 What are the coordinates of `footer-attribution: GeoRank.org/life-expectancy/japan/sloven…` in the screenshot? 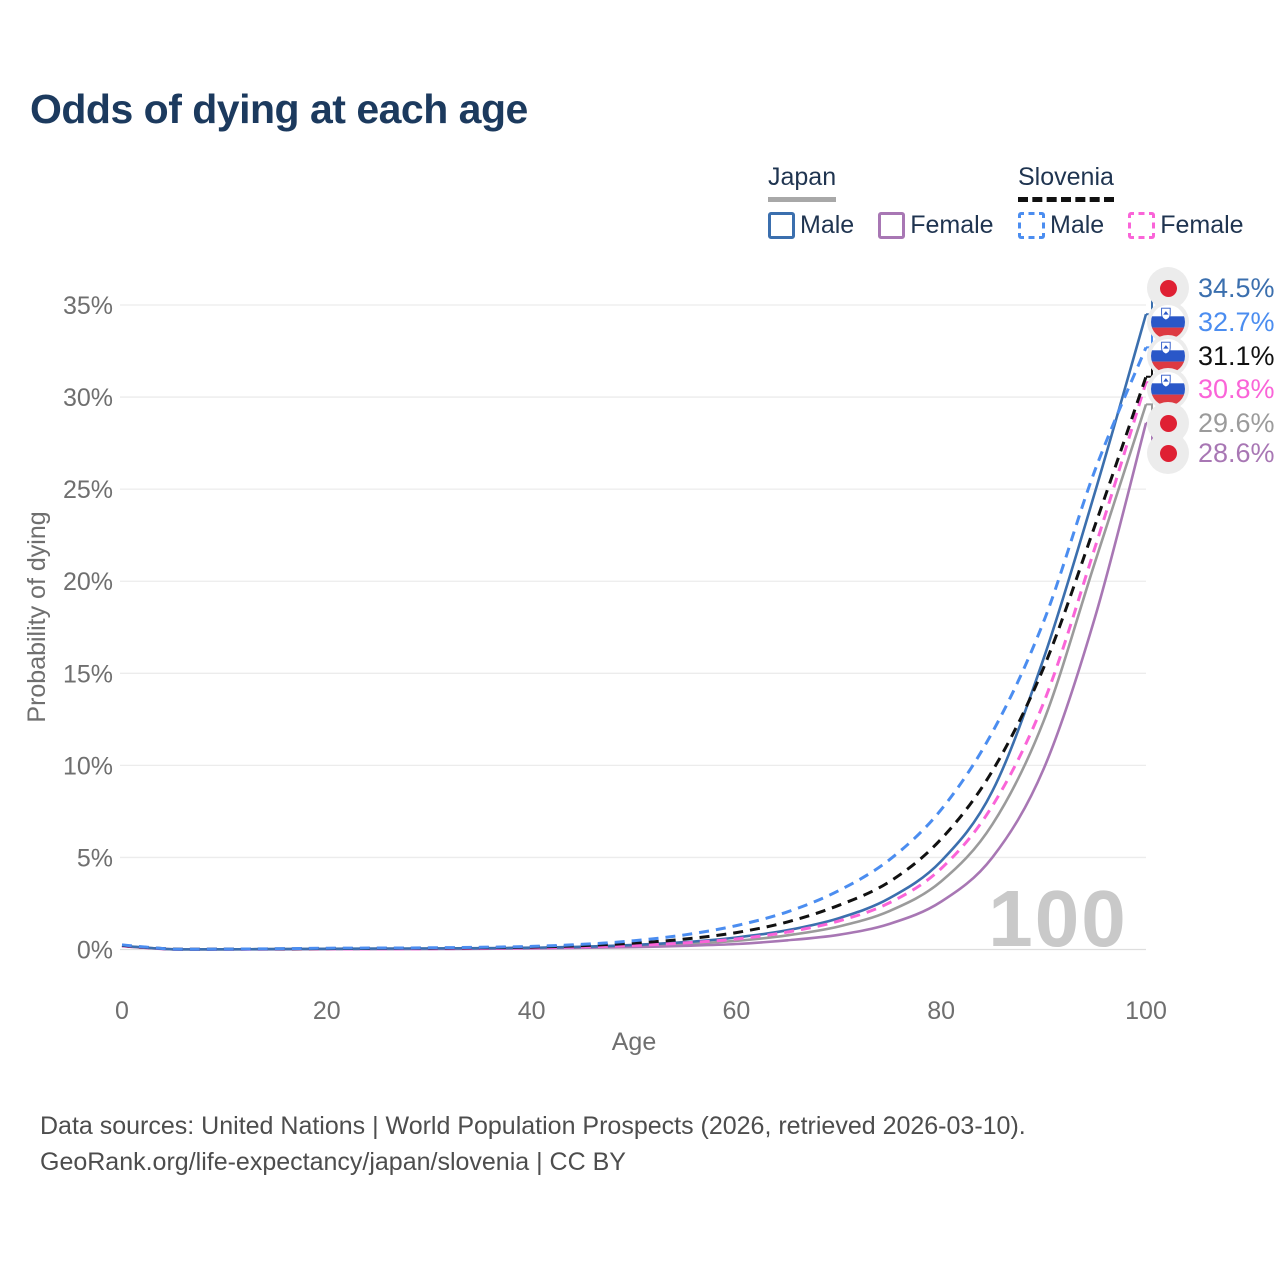 It's located at (333, 1162).